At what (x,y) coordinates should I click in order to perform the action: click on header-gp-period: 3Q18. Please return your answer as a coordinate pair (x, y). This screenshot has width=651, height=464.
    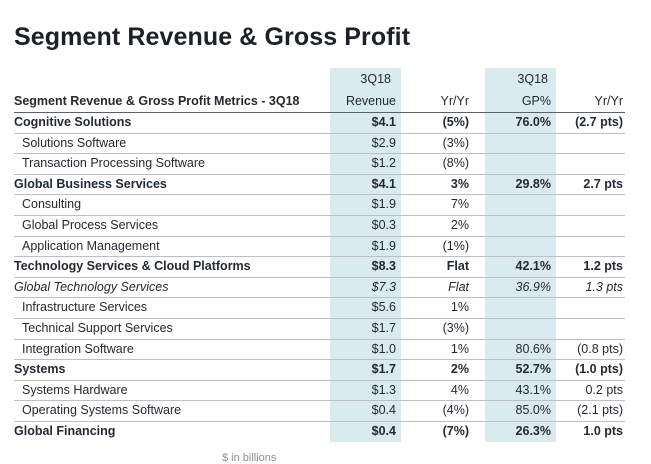
    Looking at the image, I should click on (520, 79).